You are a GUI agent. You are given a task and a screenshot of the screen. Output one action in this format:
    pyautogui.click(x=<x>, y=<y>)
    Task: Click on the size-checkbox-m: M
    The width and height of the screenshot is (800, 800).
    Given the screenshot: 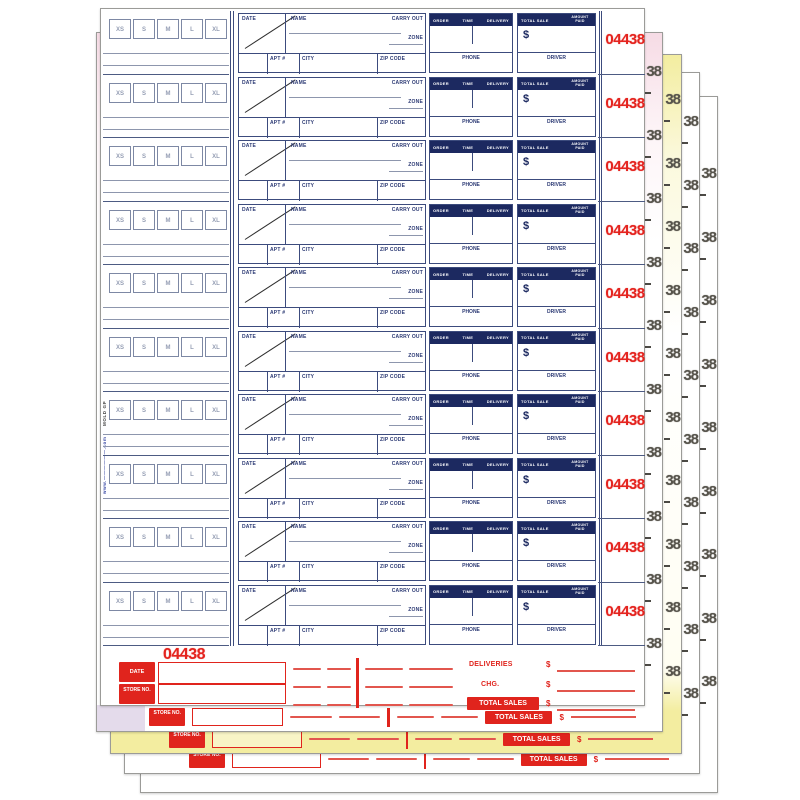 What is the action you would take?
    pyautogui.click(x=168, y=219)
    